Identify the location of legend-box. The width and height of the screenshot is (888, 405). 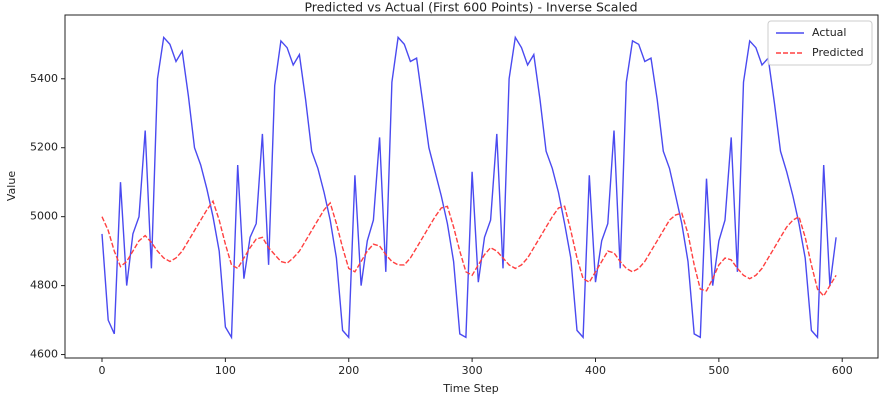
(820, 43).